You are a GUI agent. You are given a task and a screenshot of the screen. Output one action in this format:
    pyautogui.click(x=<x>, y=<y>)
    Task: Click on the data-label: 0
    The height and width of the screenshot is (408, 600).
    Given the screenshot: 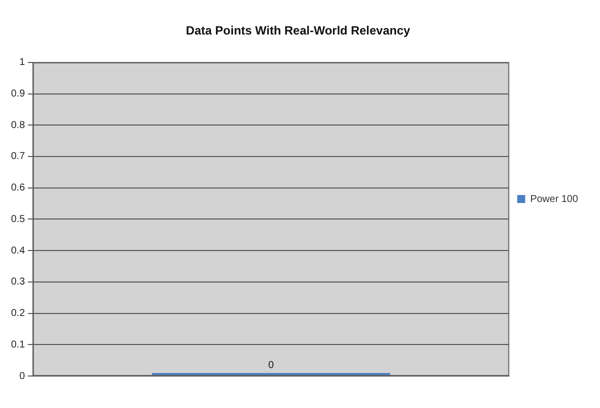 What is the action you would take?
    pyautogui.click(x=271, y=365)
    